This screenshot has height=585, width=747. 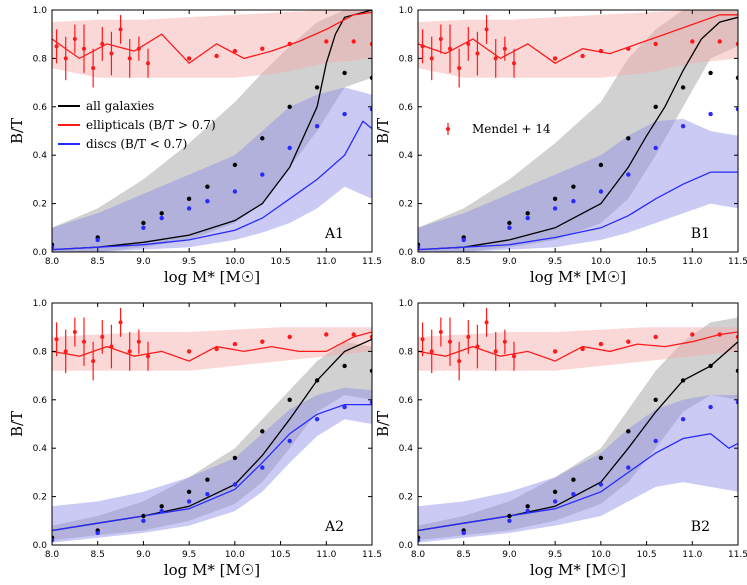 What do you see at coordinates (509, 555) in the screenshot?
I see `x-tick-label: 9.0` at bounding box center [509, 555].